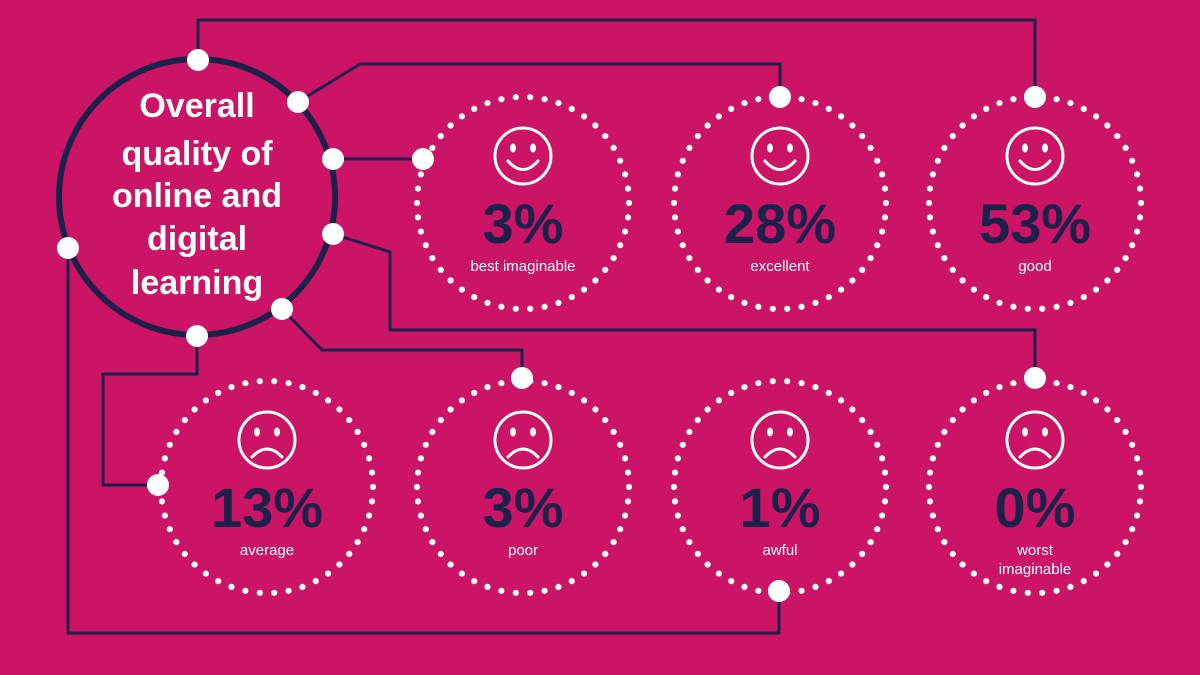 The width and height of the screenshot is (1200, 675). Describe the element at coordinates (197, 283) in the screenshot. I see `center-title-line: learning` at that location.